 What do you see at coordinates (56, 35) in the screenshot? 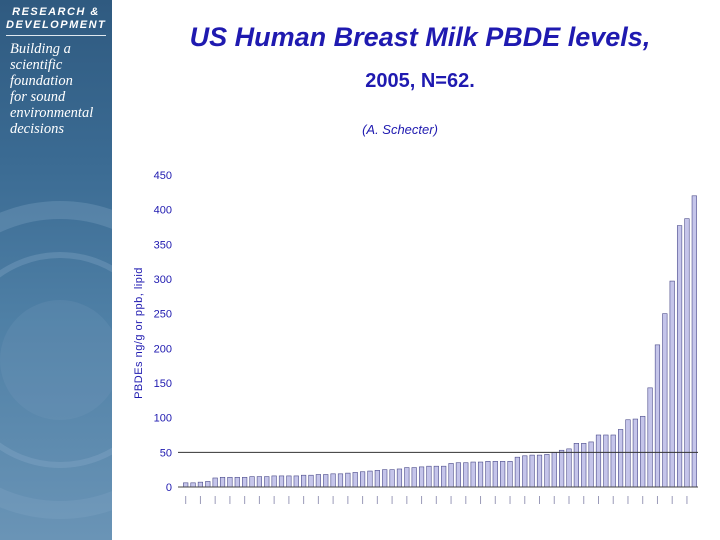
I see `divider` at bounding box center [56, 35].